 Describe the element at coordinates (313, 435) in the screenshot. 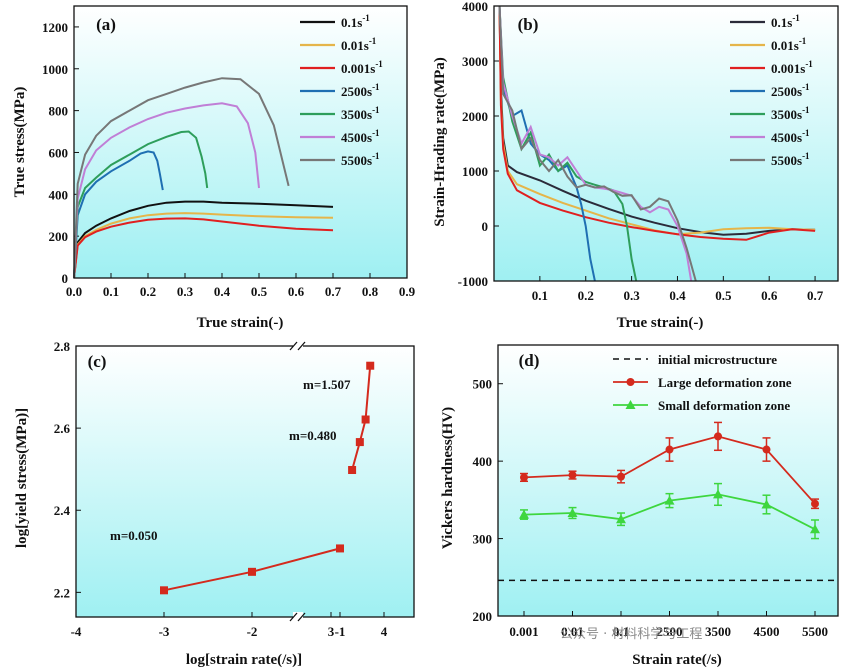

I see `slope-annotation: m=0.480` at that location.